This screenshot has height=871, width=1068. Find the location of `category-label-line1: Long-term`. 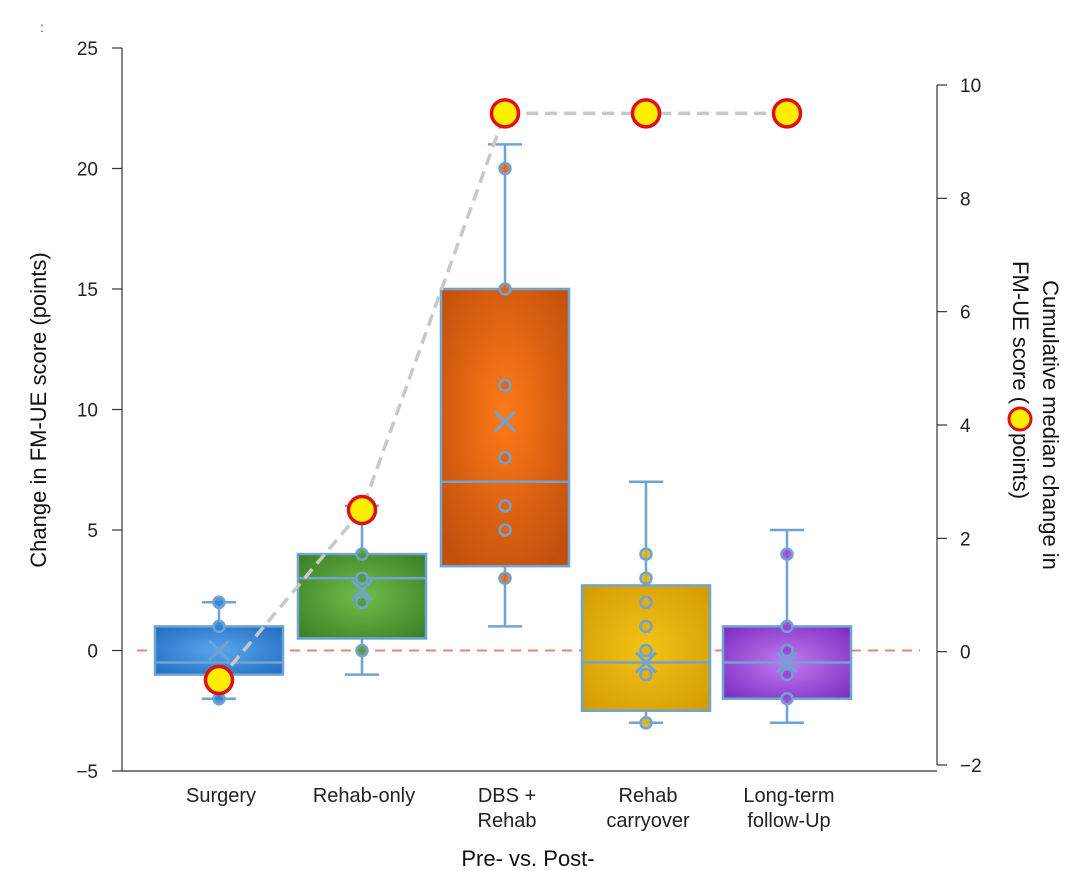

category-label-line1: Long-term is located at coordinates (788, 796).